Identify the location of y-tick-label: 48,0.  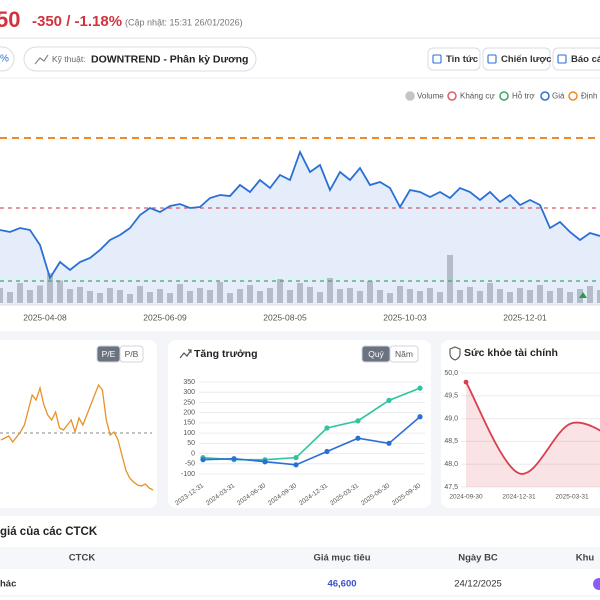
(451, 464).